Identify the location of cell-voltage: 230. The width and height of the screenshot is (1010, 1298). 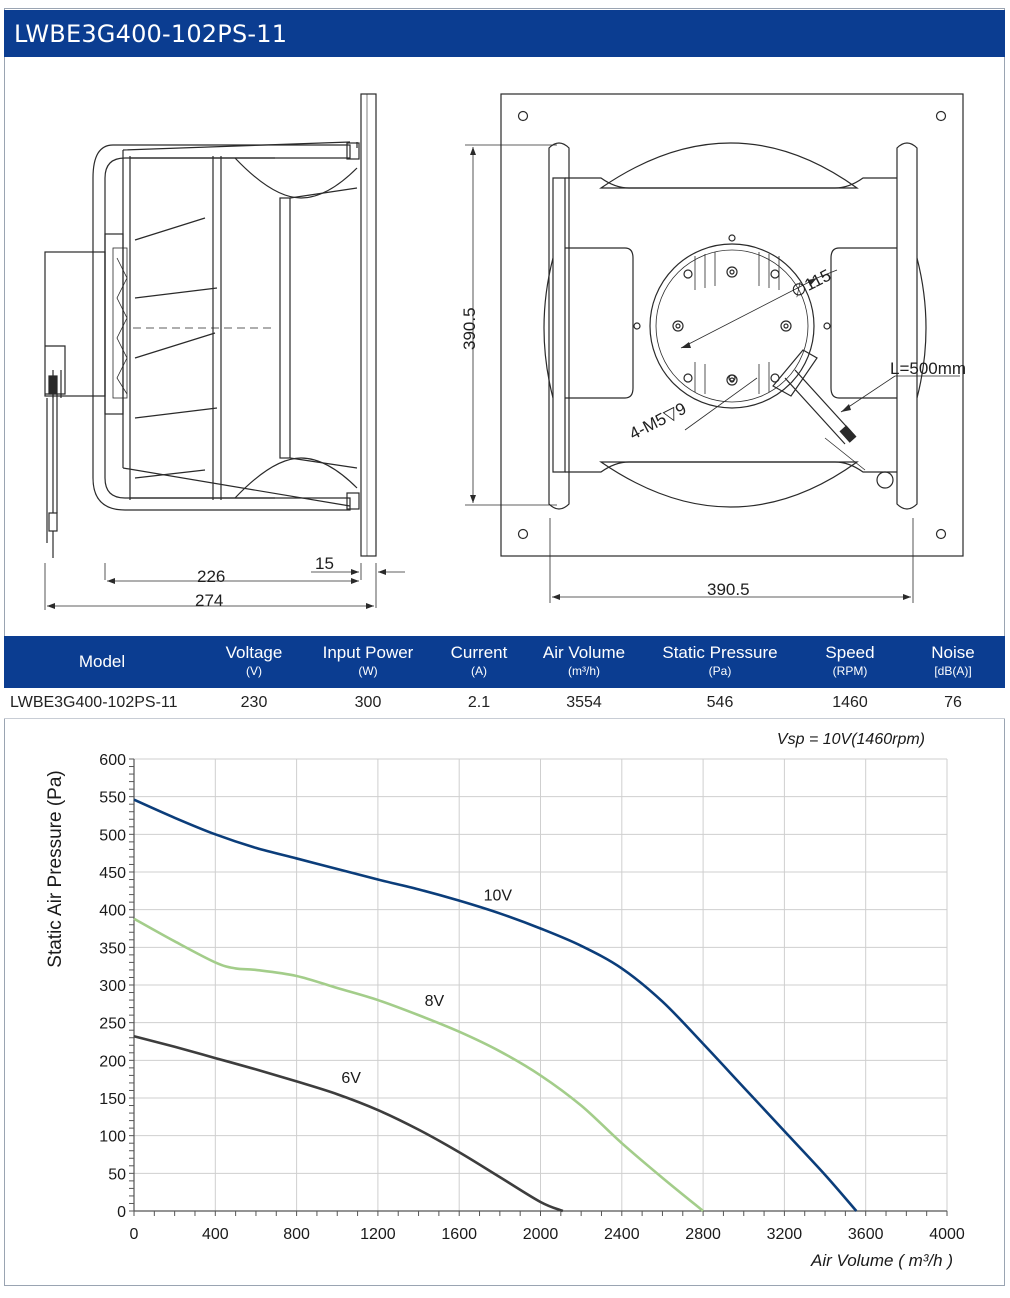
(254, 702).